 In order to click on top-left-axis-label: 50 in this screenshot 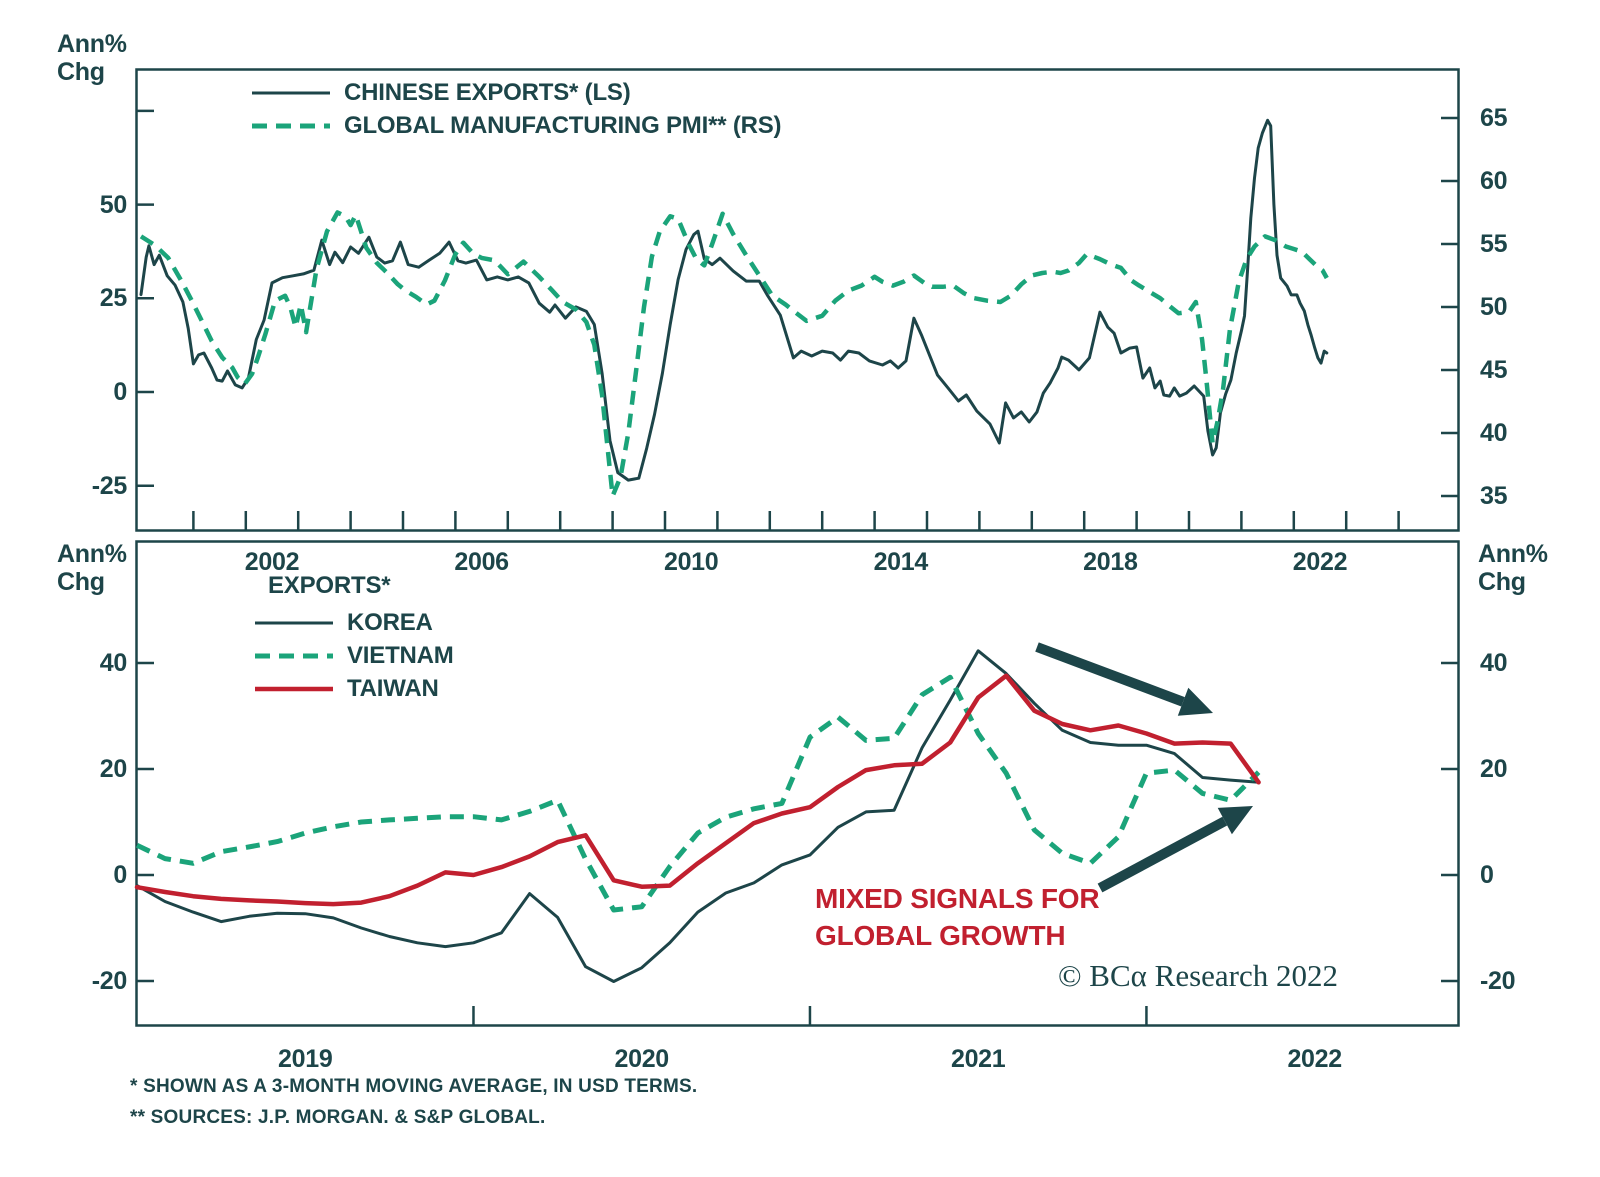, I will do `click(113, 204)`.